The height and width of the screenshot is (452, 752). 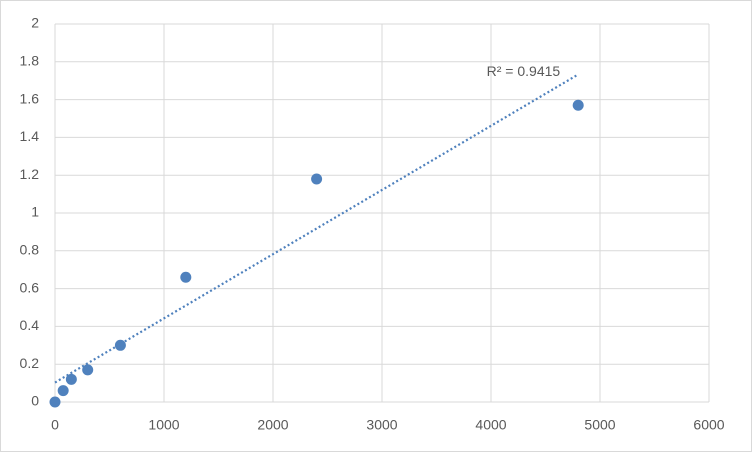 I want to click on x-tick-label: 6000, so click(x=708, y=425).